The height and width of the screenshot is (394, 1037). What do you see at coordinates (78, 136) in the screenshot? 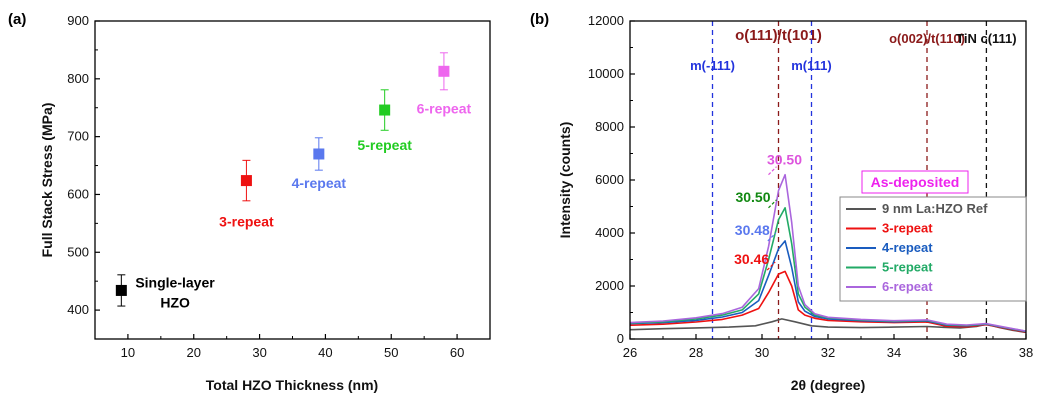
I see `y-tick-label: 700` at bounding box center [78, 136].